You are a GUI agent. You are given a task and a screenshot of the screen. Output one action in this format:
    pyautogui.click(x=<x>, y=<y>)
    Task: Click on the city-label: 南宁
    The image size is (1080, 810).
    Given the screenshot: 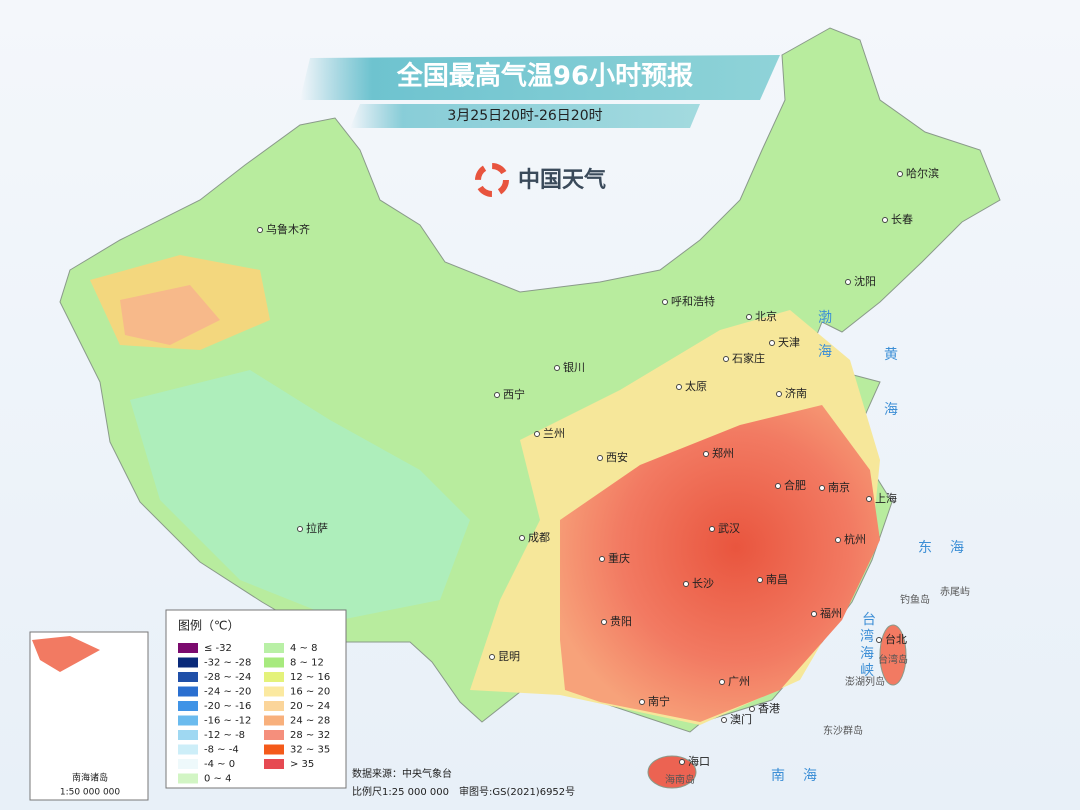 What is the action you would take?
    pyautogui.click(x=659, y=701)
    